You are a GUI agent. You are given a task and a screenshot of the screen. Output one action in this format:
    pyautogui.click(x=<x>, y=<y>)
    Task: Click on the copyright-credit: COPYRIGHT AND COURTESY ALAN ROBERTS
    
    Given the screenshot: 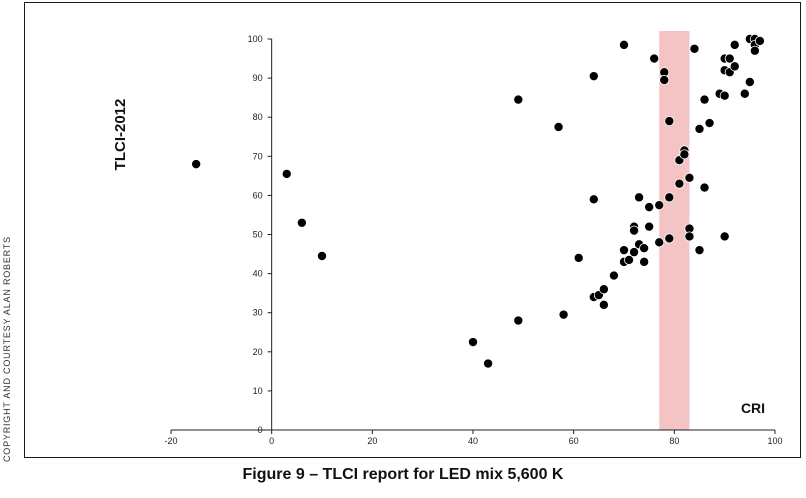 What is the action you would take?
    pyautogui.click(x=7, y=349)
    